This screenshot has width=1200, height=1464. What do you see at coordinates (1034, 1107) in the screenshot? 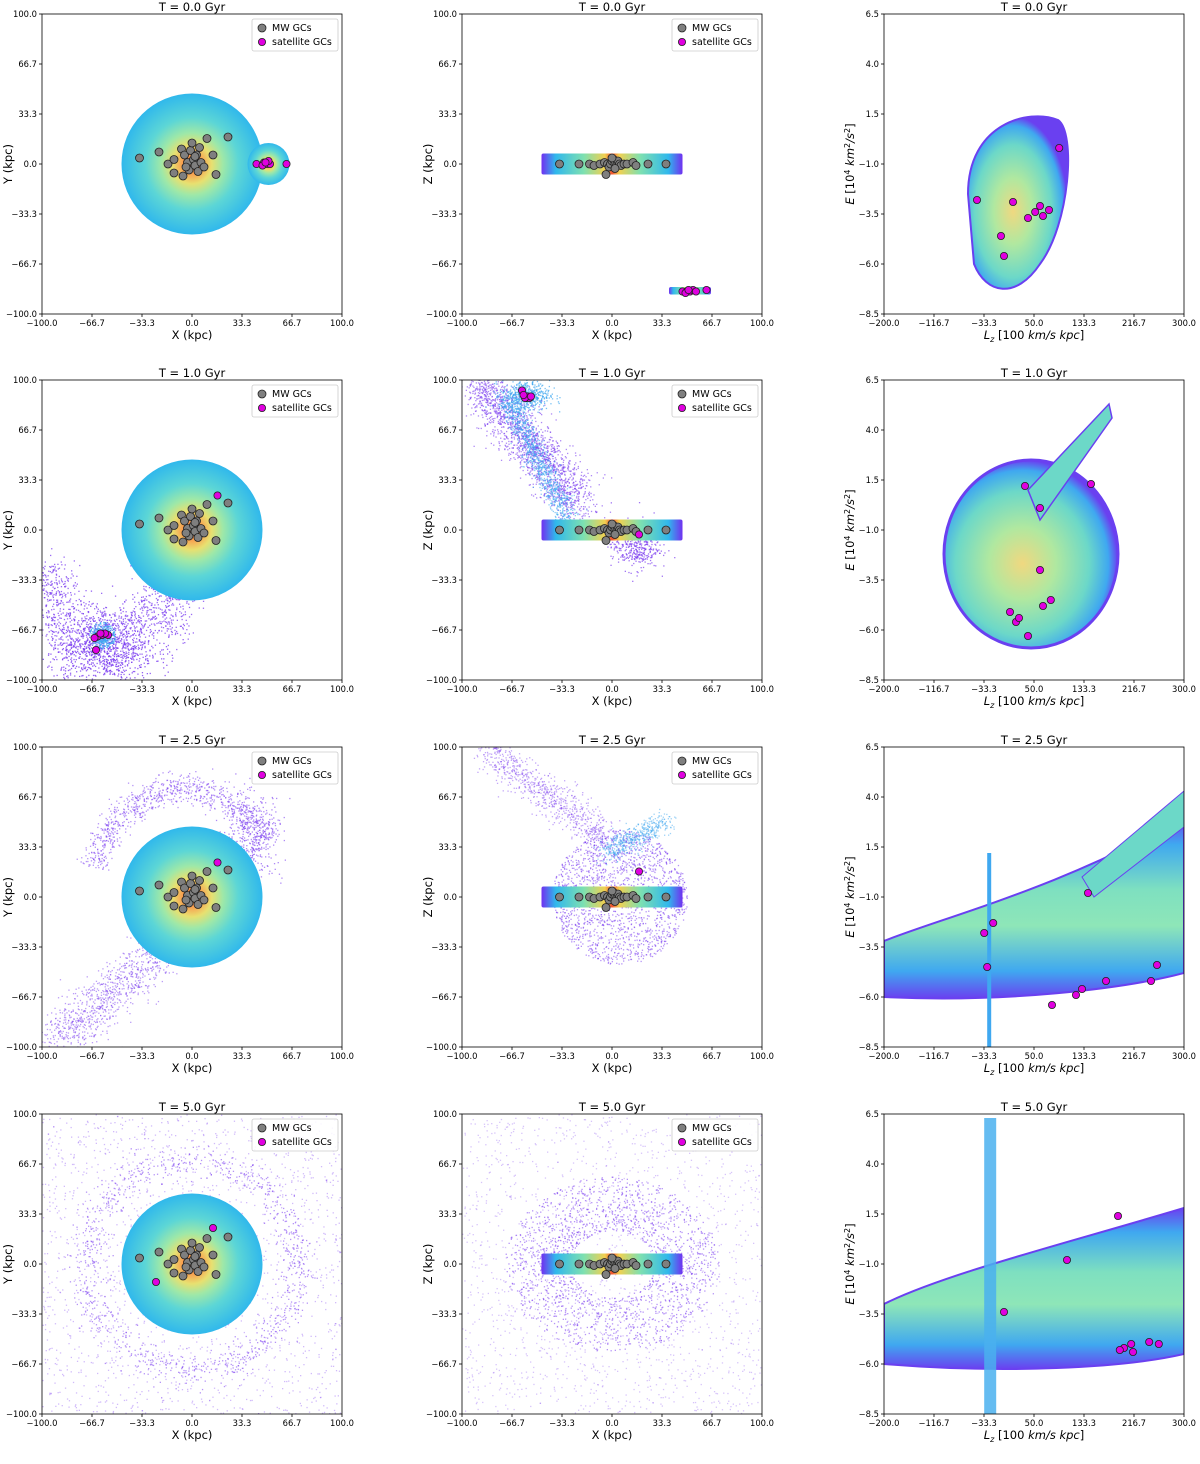
I see `panel-title: T = 5.0 Gyr` at bounding box center [1034, 1107].